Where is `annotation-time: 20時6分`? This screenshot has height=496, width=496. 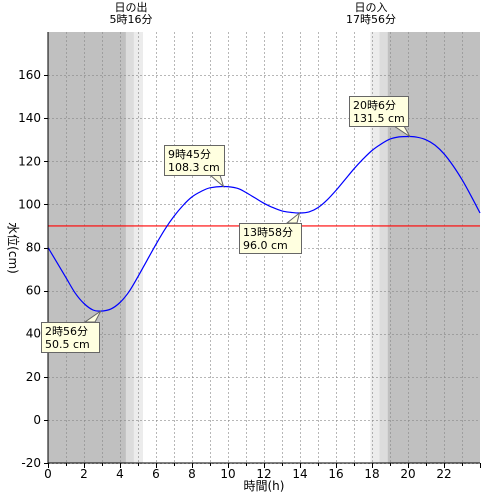
annotation-time: 20時6分 is located at coordinates (374, 105).